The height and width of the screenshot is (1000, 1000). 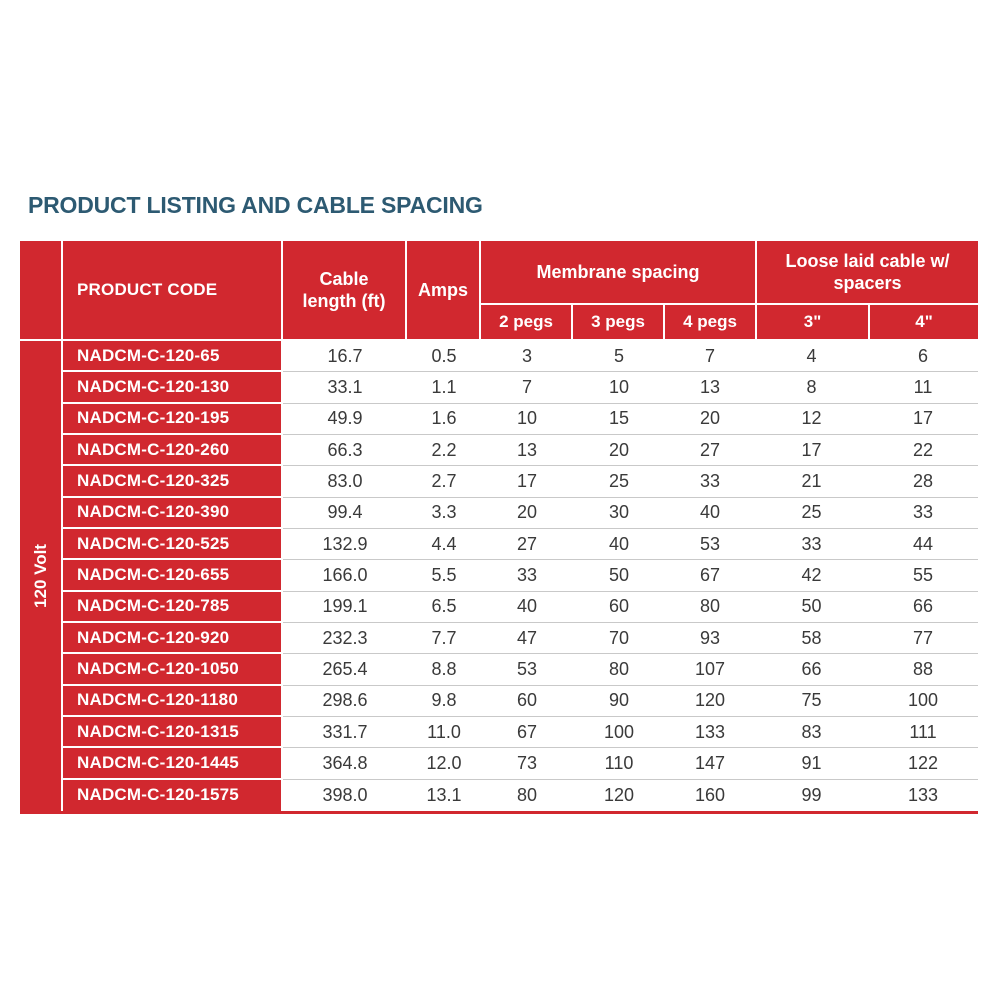 I want to click on spacer-4-inch-cell: 11, so click(x=923, y=386).